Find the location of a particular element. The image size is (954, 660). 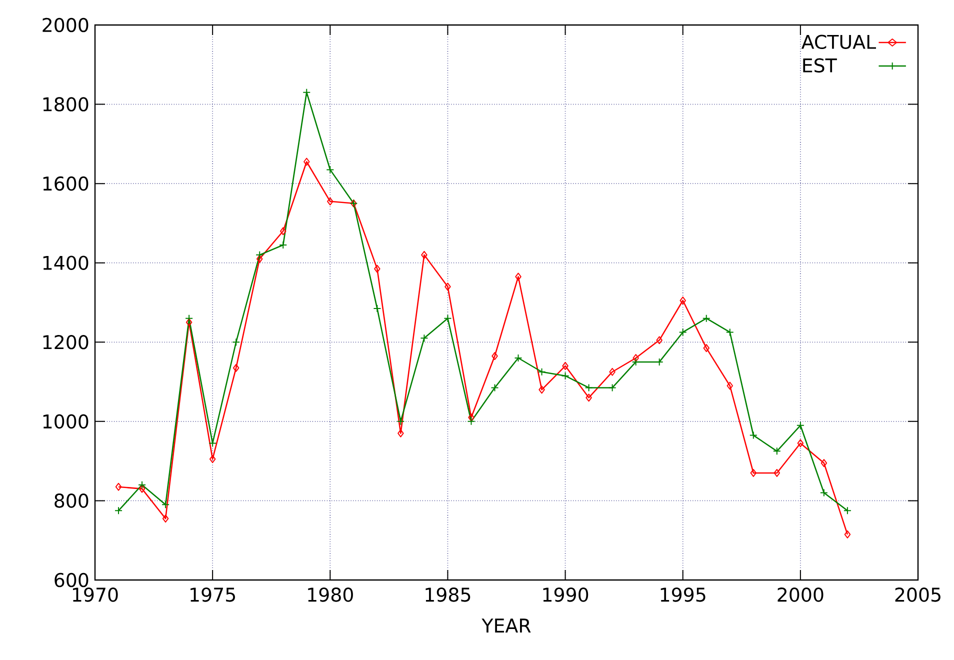

x-tick-label: 1990 is located at coordinates (565, 595).